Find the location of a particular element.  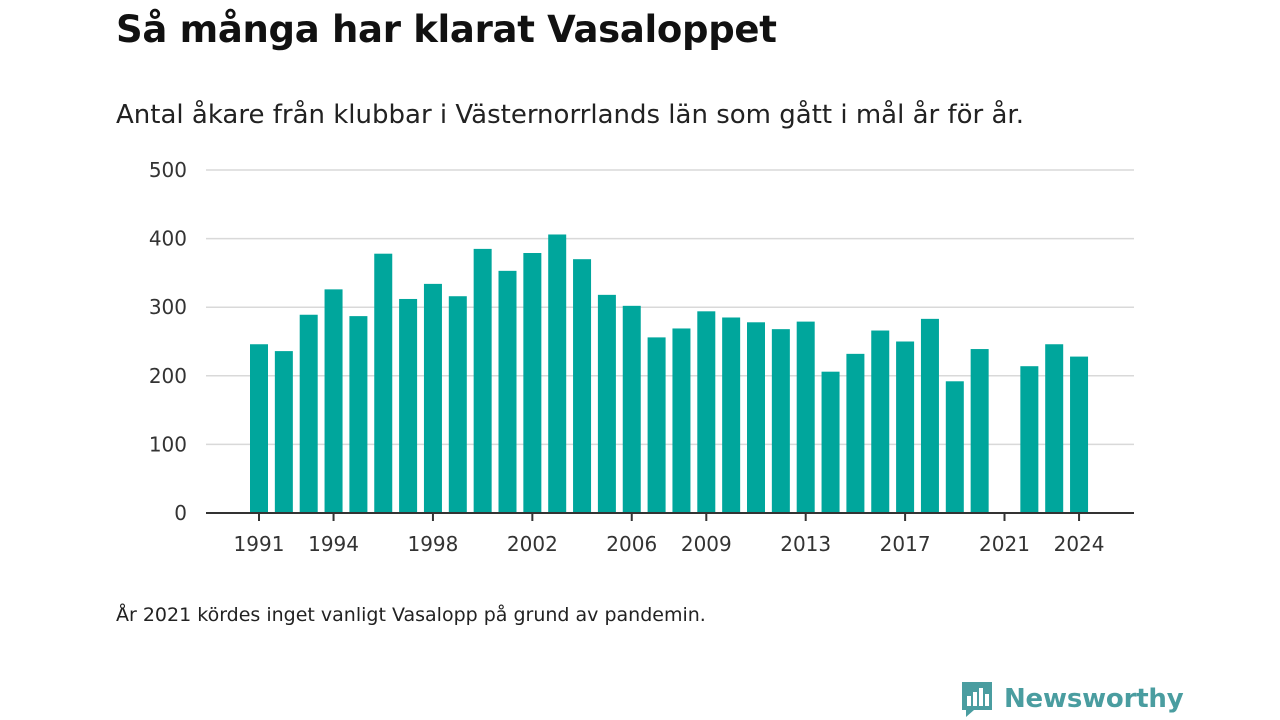

bar-2000 is located at coordinates (482, 380).